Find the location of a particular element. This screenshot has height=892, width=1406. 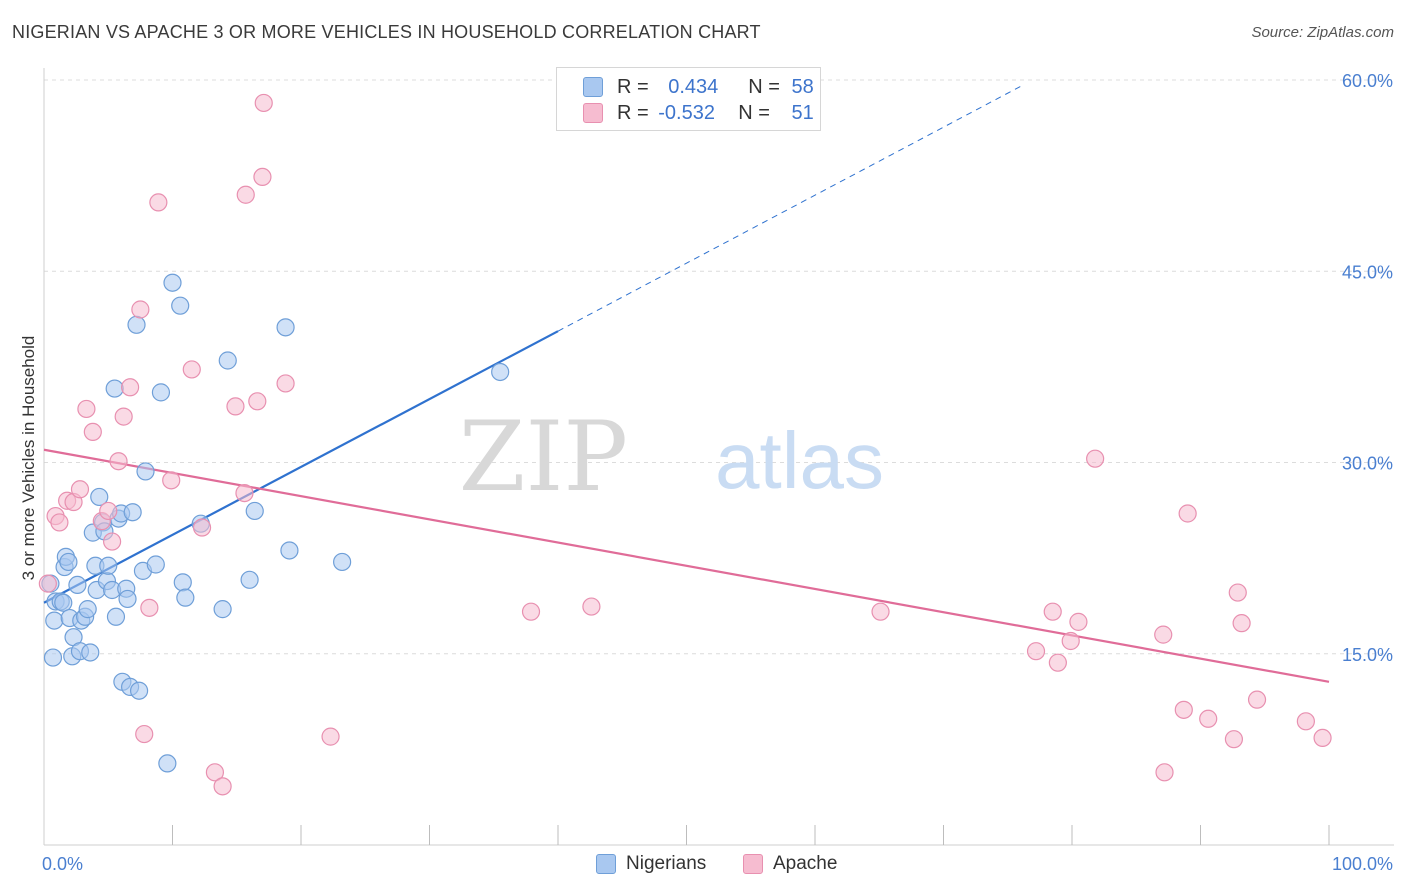

y-tick-label: 45.0% is located at coordinates (1367, 272).